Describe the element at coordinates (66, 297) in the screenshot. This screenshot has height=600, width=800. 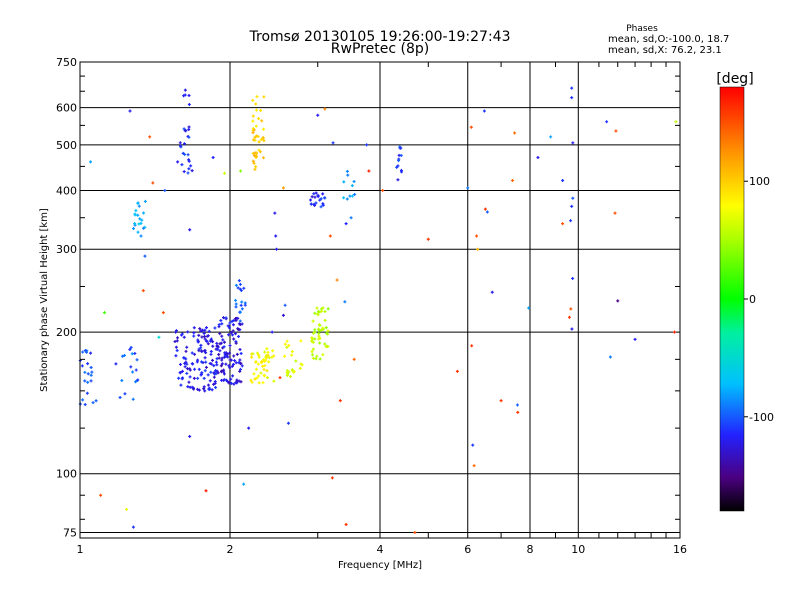
I see `y-tick-labels: 75 100 200 300 400 500 600 750` at that location.